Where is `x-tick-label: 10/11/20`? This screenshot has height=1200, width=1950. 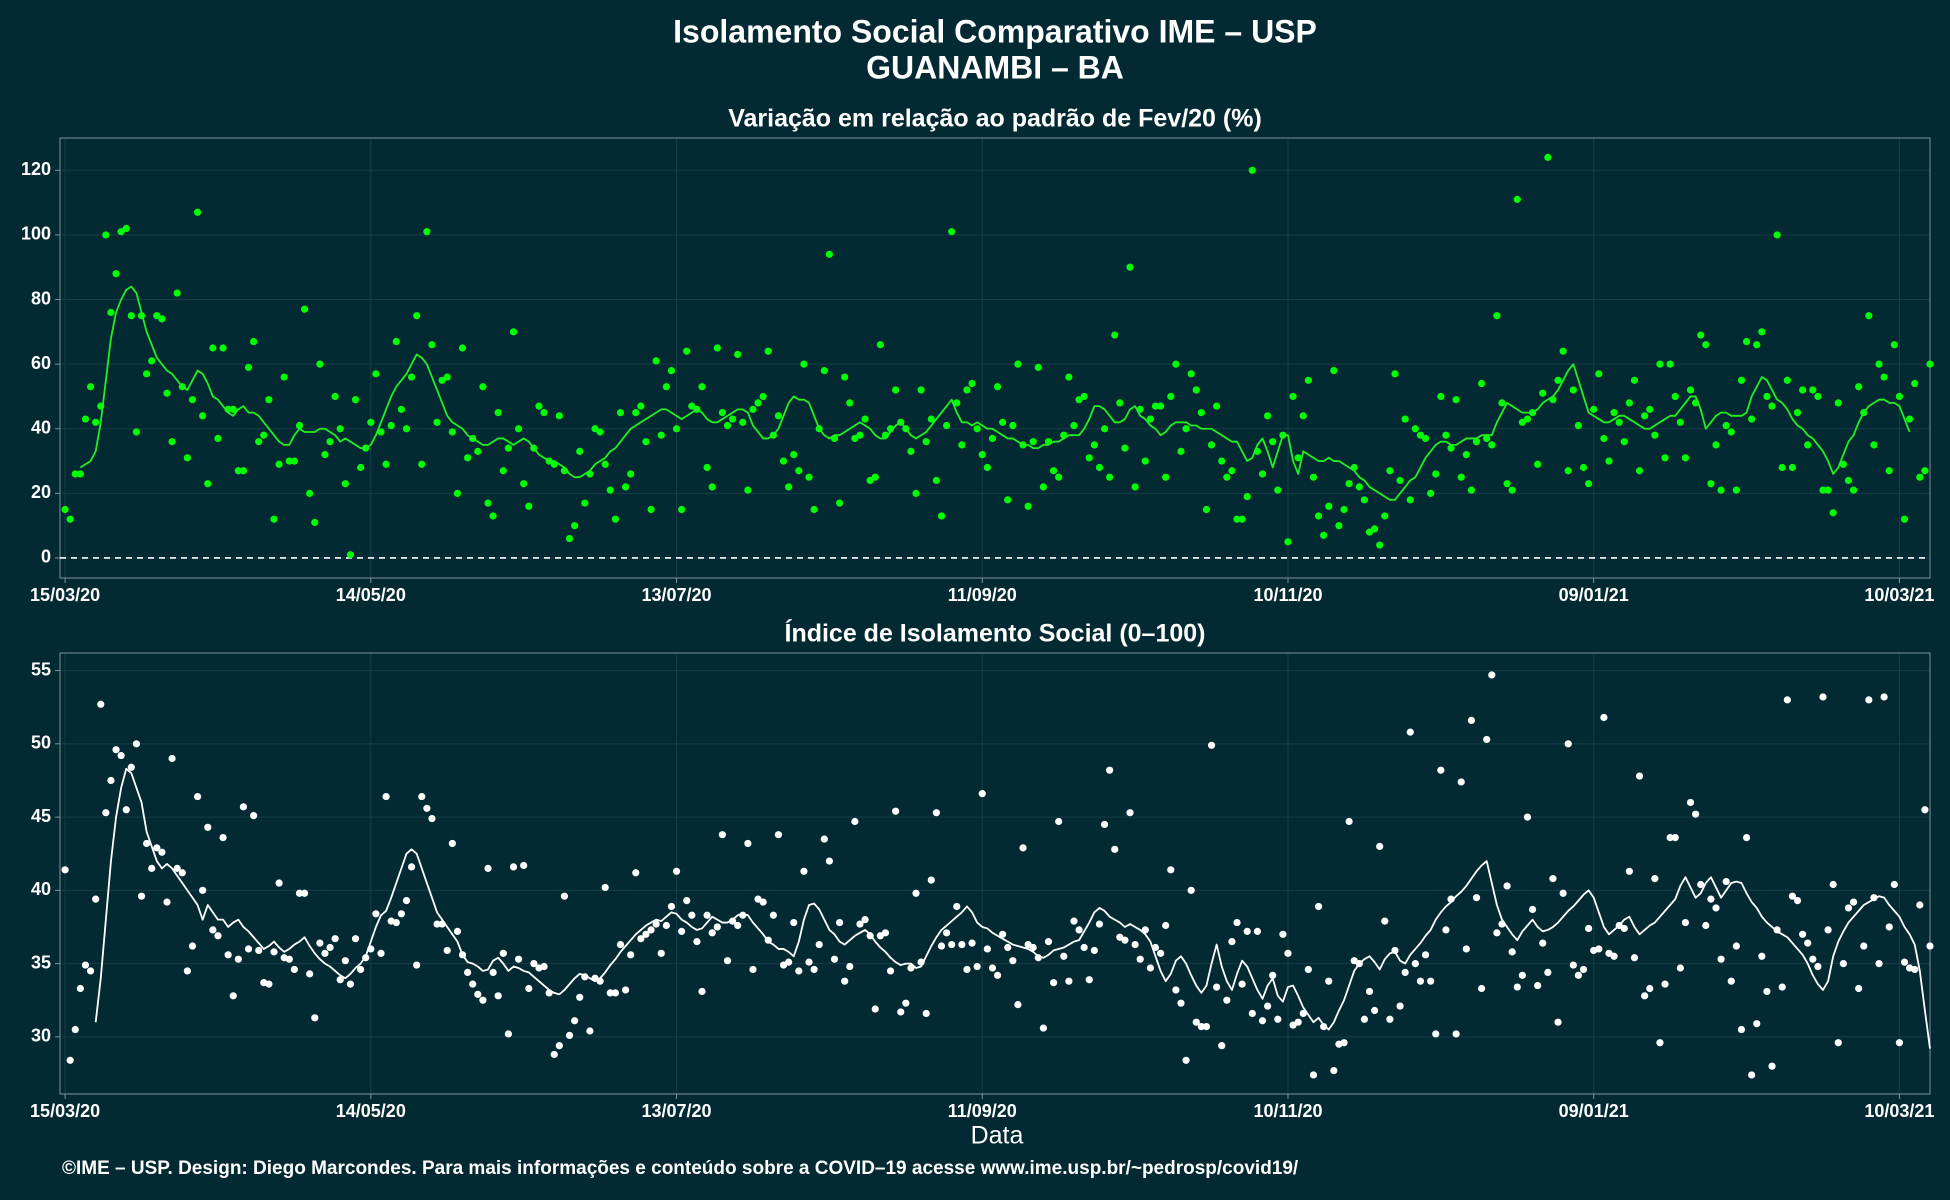 x-tick-label: 10/11/20 is located at coordinates (1287, 1111).